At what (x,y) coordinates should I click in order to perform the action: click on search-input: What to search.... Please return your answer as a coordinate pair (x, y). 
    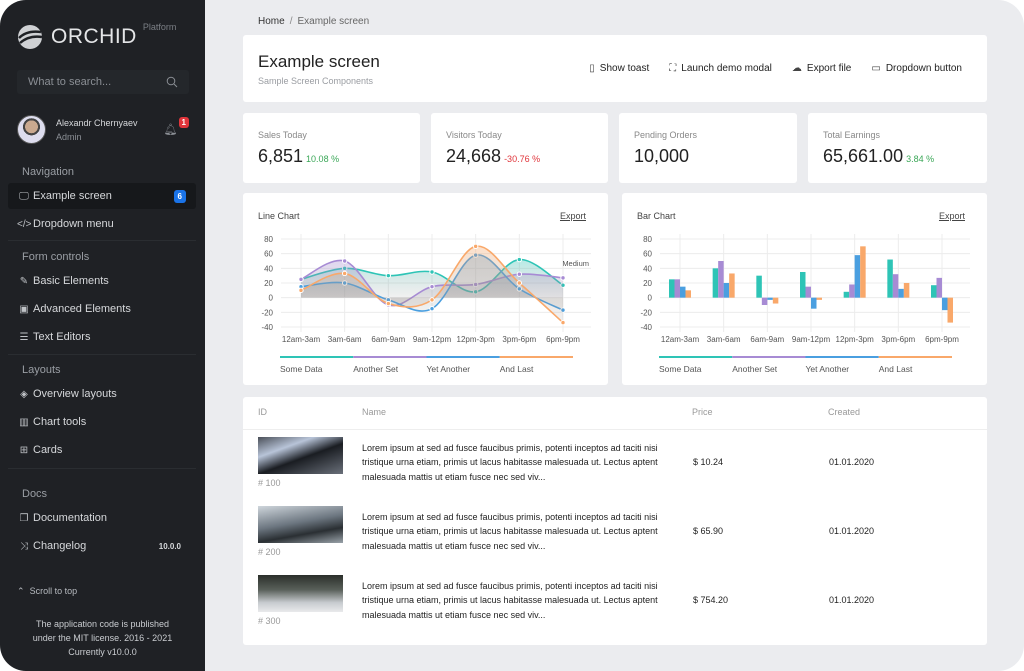
    Looking at the image, I should click on (103, 82).